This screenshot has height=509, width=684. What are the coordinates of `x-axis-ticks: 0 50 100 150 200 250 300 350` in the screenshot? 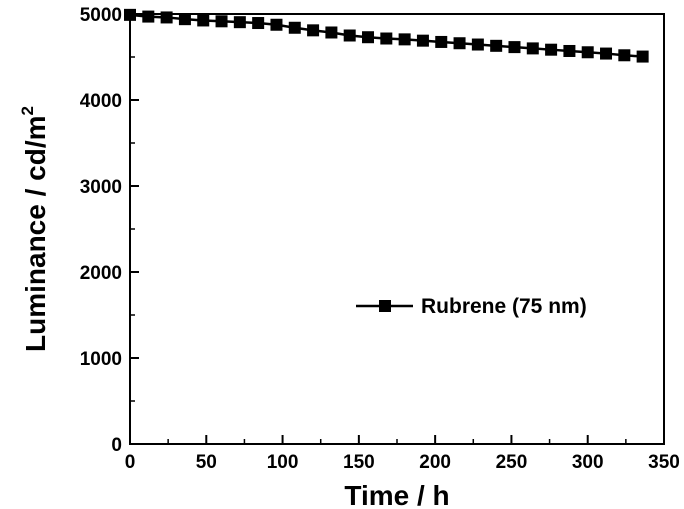 It's located at (402, 454).